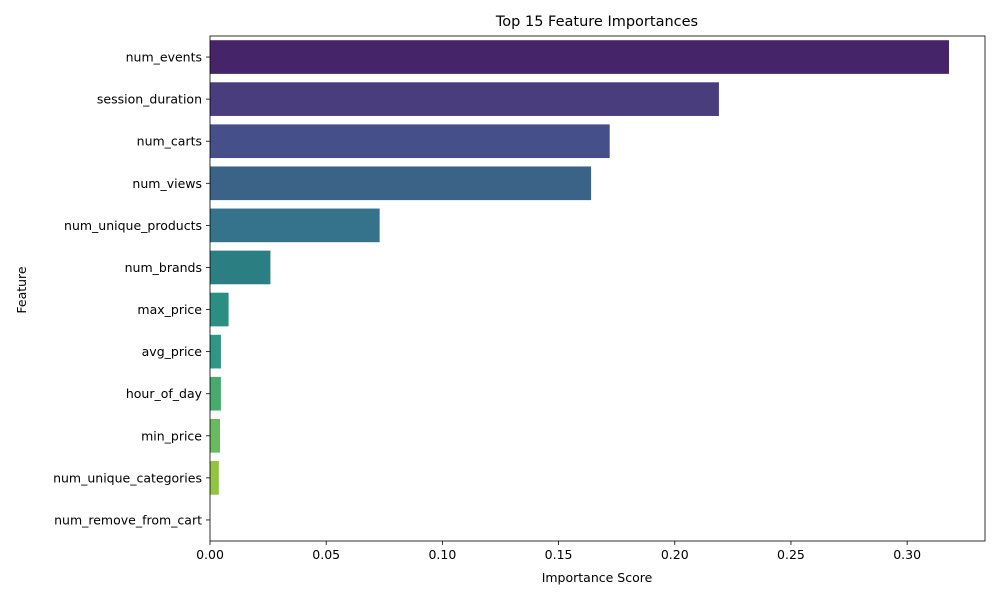  Describe the element at coordinates (171, 435) in the screenshot. I see `y-tick-label: min_price` at that location.